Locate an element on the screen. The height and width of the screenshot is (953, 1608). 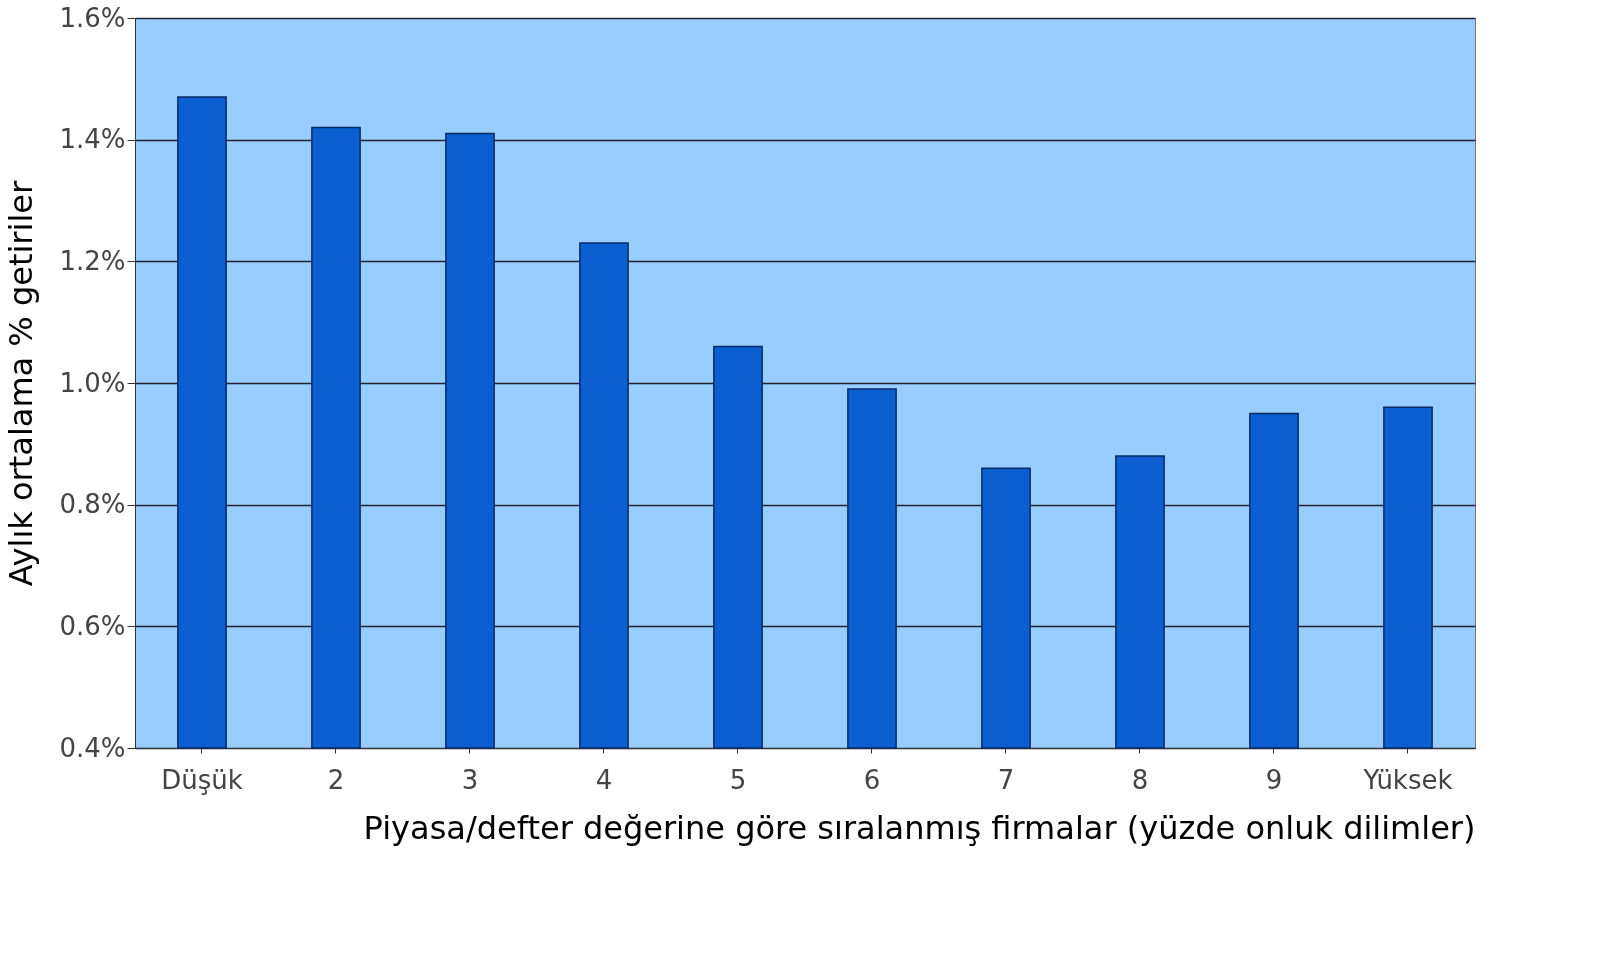
y-tick-label: 0.8% is located at coordinates (92, 504).